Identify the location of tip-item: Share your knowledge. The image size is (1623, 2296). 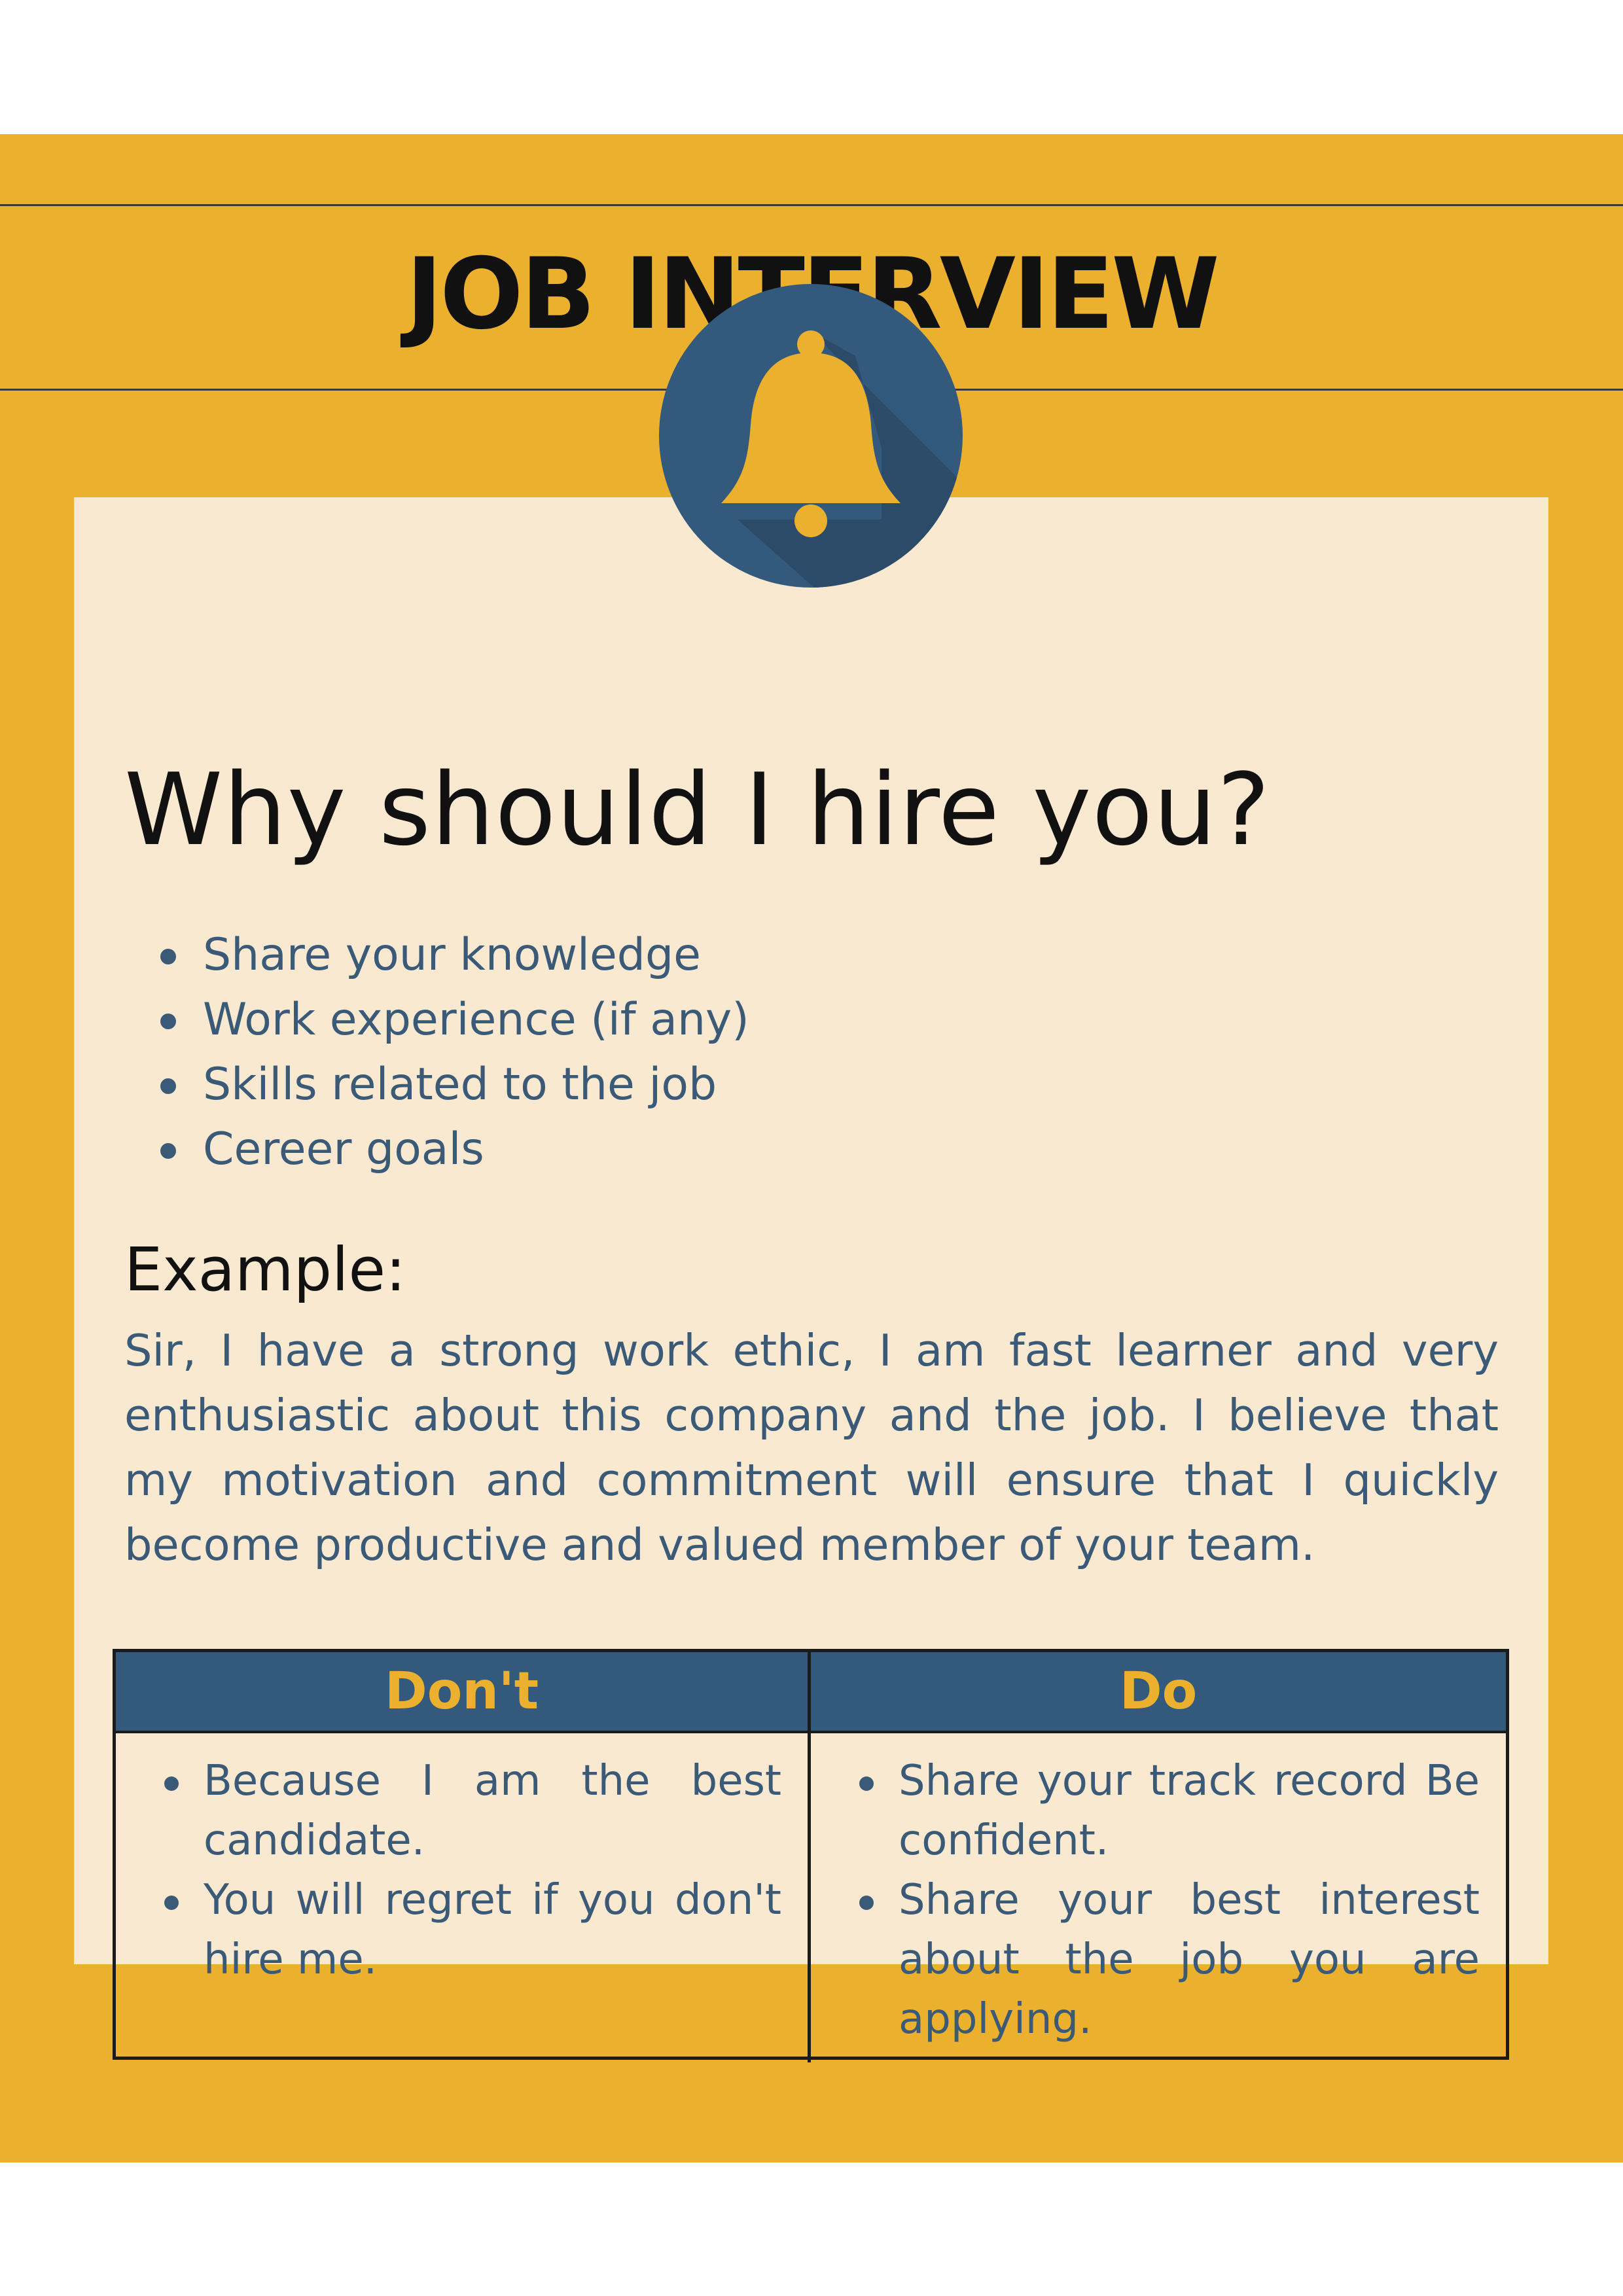
(451, 955).